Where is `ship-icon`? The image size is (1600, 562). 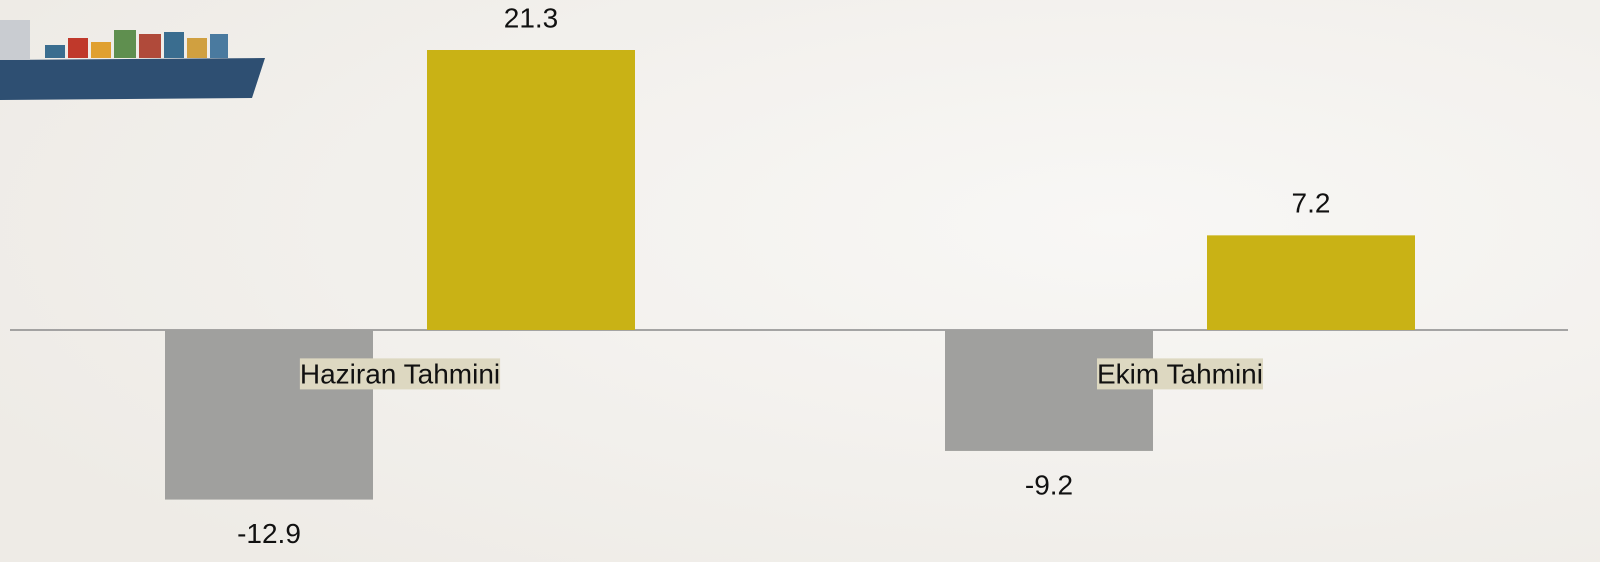
ship-icon is located at coordinates (132, 60).